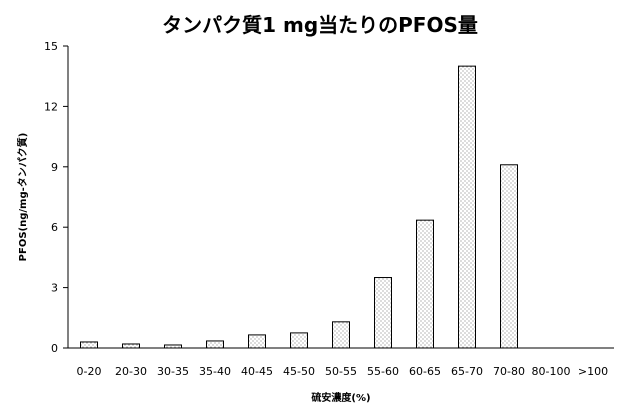 The width and height of the screenshot is (641, 409). What do you see at coordinates (56, 197) in the screenshot?
I see `y-ticks: 0 3 6 9 12 15` at bounding box center [56, 197].